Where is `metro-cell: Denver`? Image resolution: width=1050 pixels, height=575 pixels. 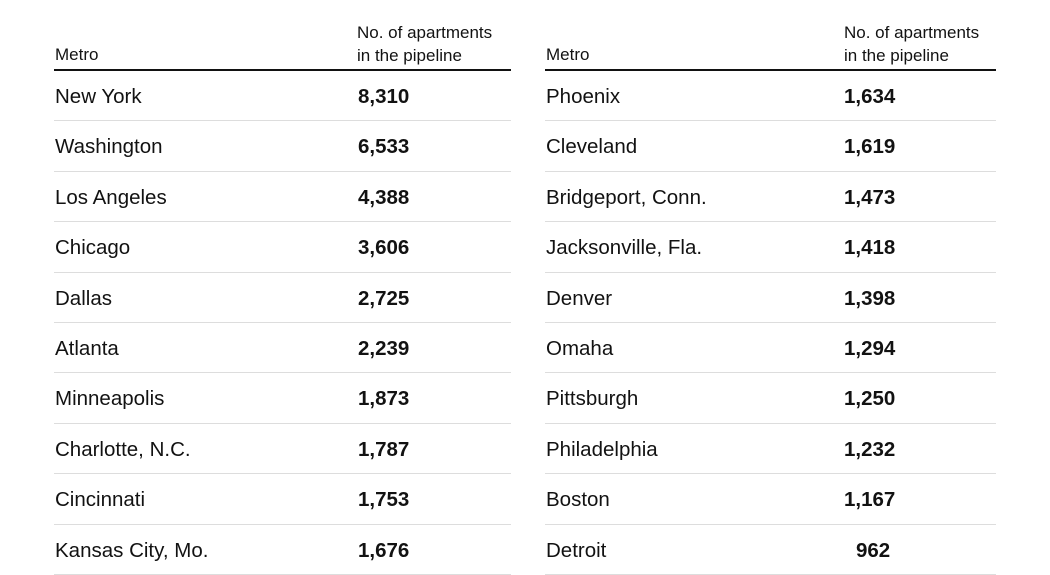
metro-cell: Denver is located at coordinates (579, 298).